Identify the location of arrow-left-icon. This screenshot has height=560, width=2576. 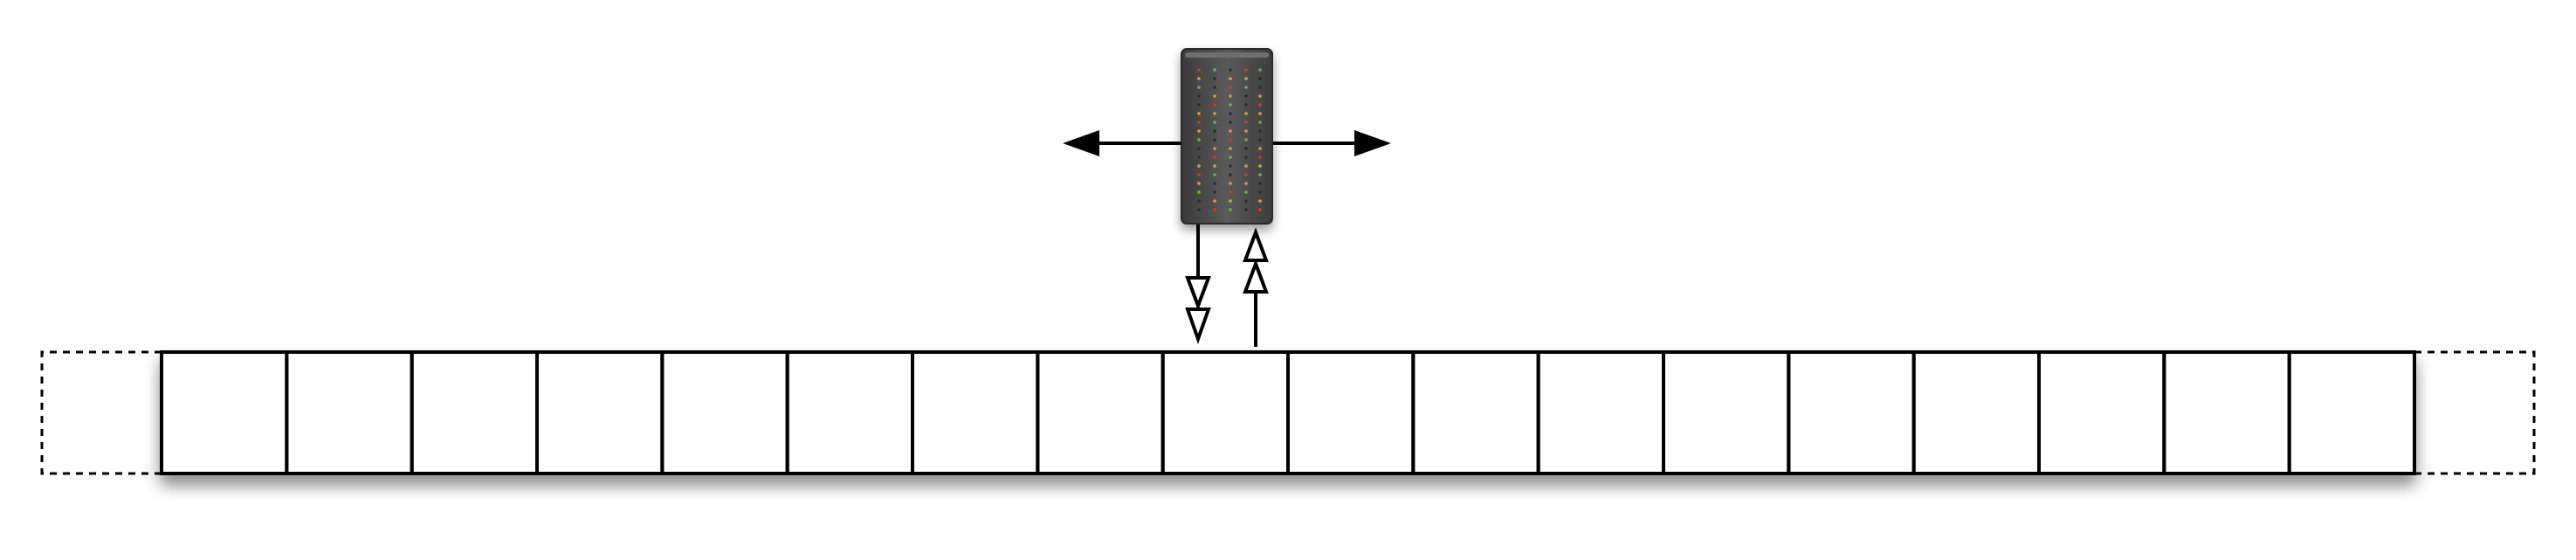
(1081, 143).